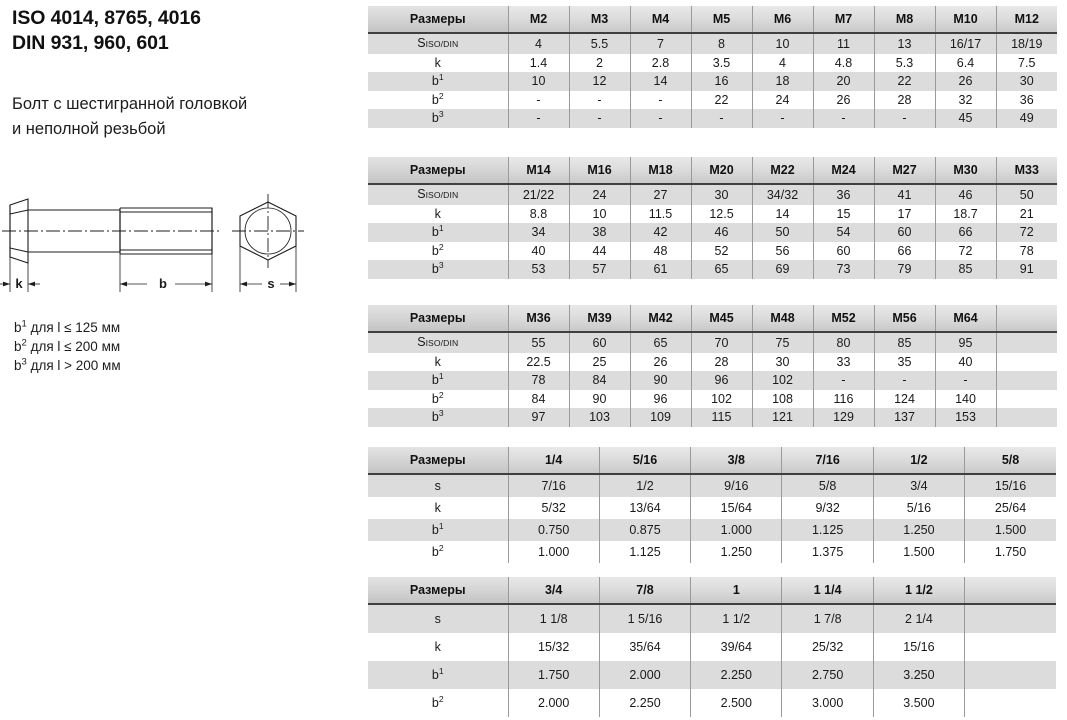 The height and width of the screenshot is (720, 1067). Describe the element at coordinates (67, 327) in the screenshot. I see `note-line-1: b1 для l ≤ 125 мм` at that location.